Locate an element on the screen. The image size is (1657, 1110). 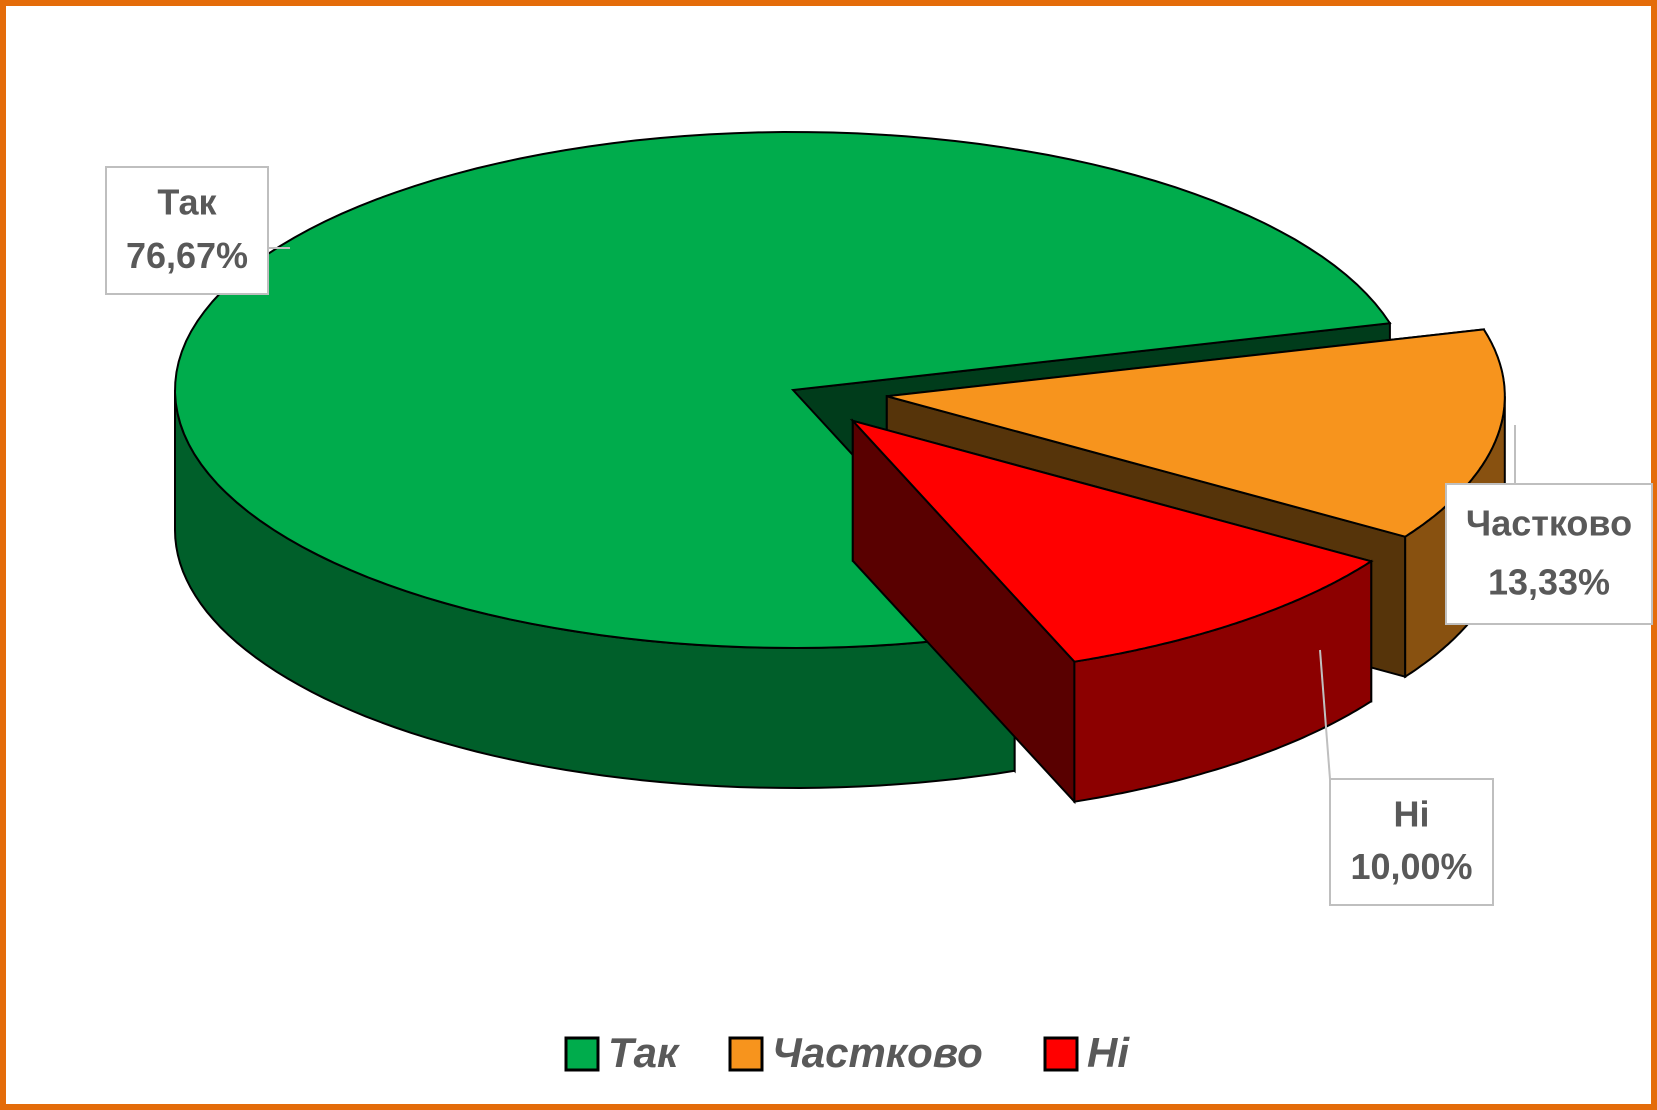
pie-slice is located at coordinates (1111, 540).